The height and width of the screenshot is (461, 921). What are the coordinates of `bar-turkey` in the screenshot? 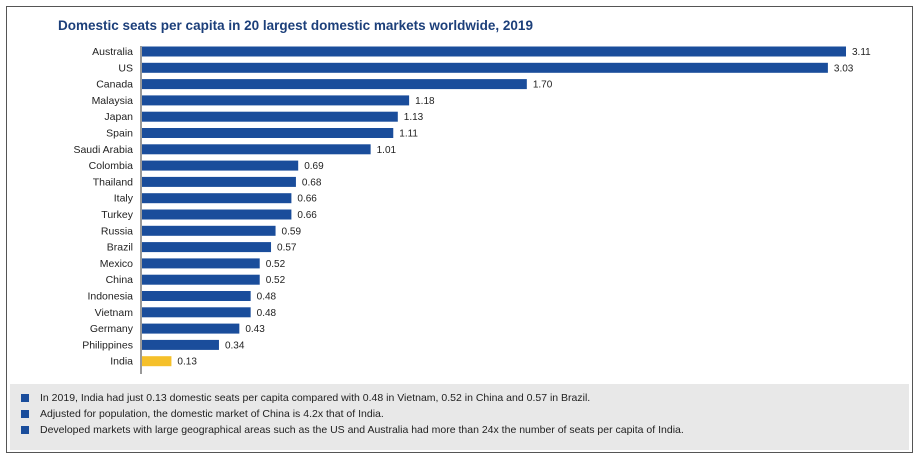 It's located at (217, 214).